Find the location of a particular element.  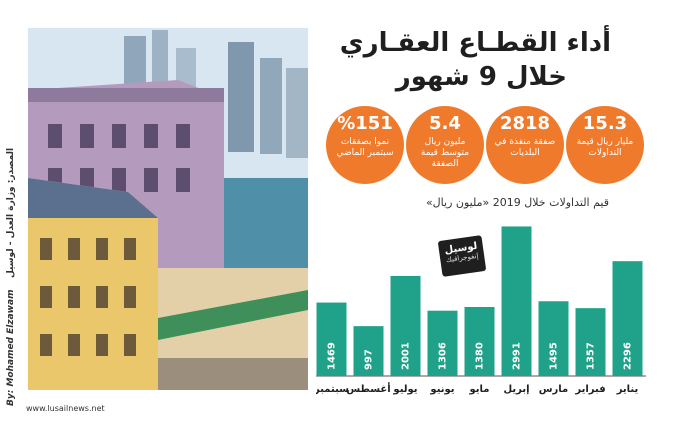

stat-trading-value: 15.3 مليار ريال قيمة التداولات is located at coordinates (605, 145).